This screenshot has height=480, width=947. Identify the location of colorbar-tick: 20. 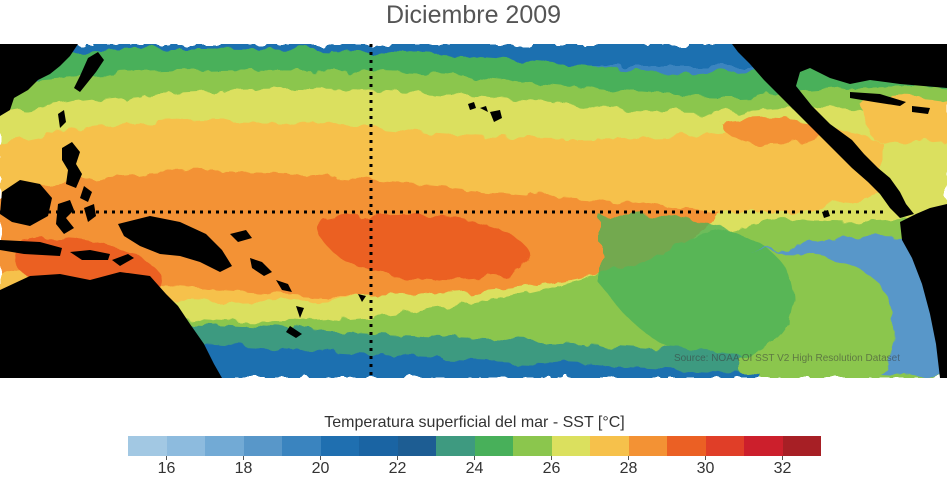
(321, 467).